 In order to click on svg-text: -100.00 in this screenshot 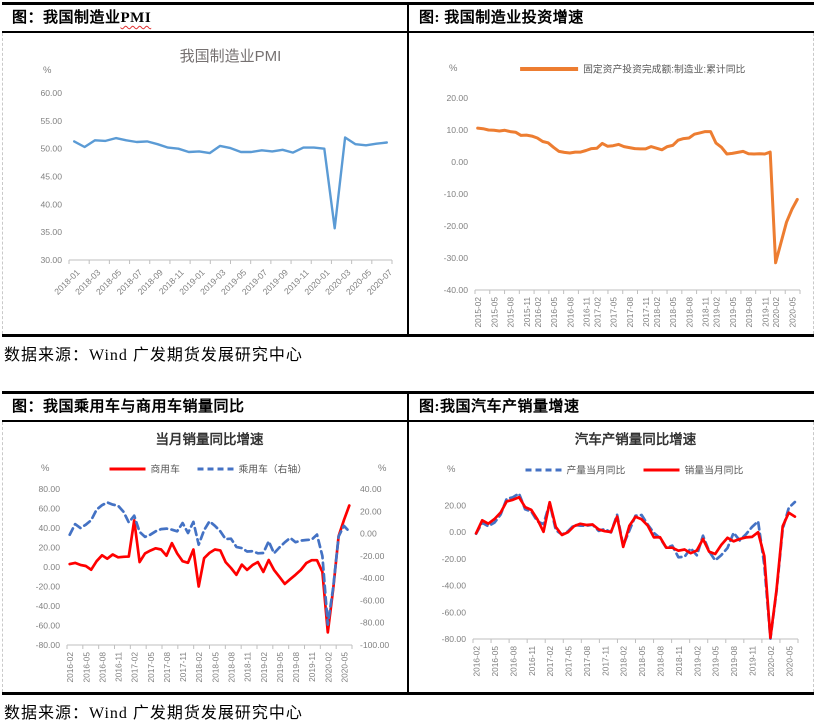, I will do `click(374, 645)`.